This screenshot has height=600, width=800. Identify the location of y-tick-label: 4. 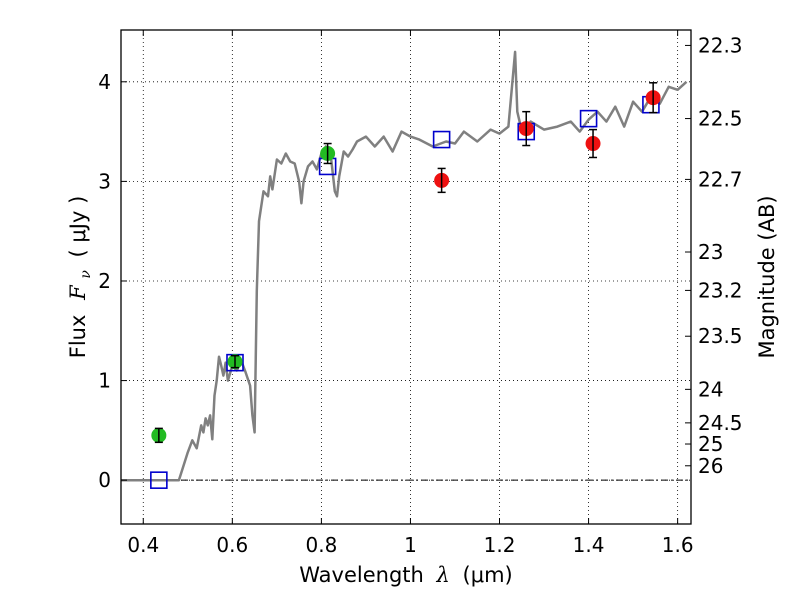
(104, 82).